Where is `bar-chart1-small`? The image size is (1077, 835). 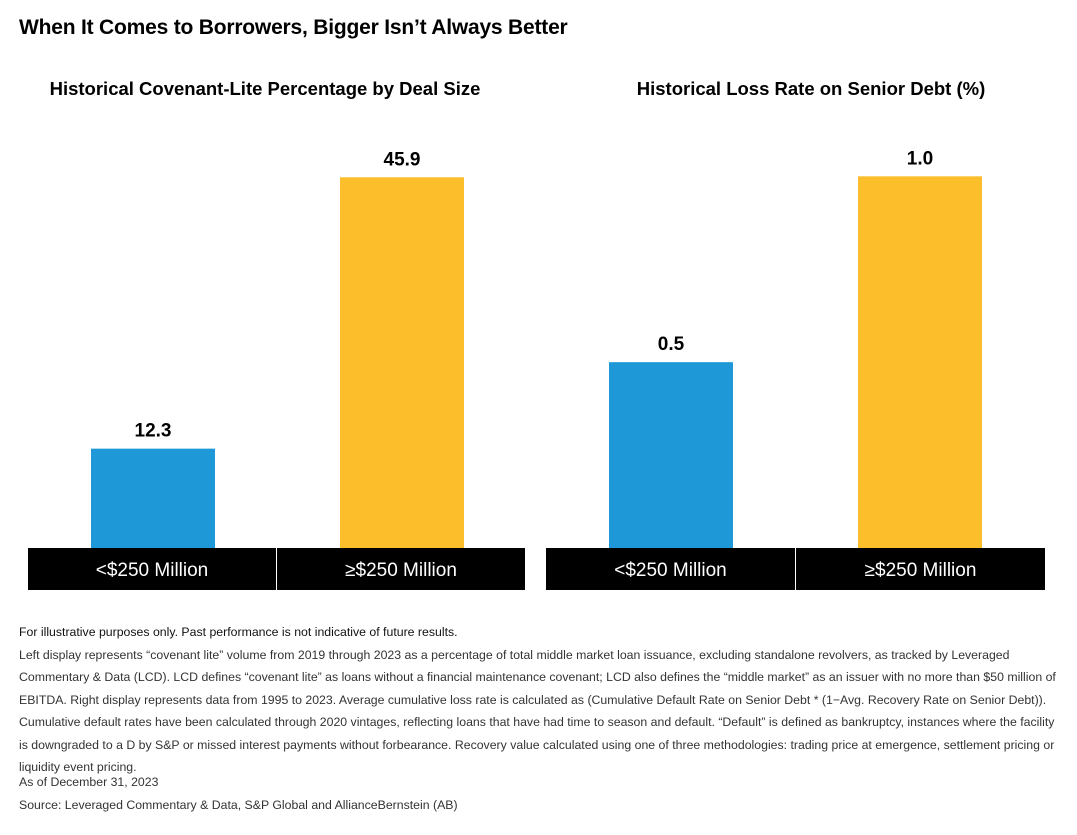
bar-chart1-small is located at coordinates (153, 498).